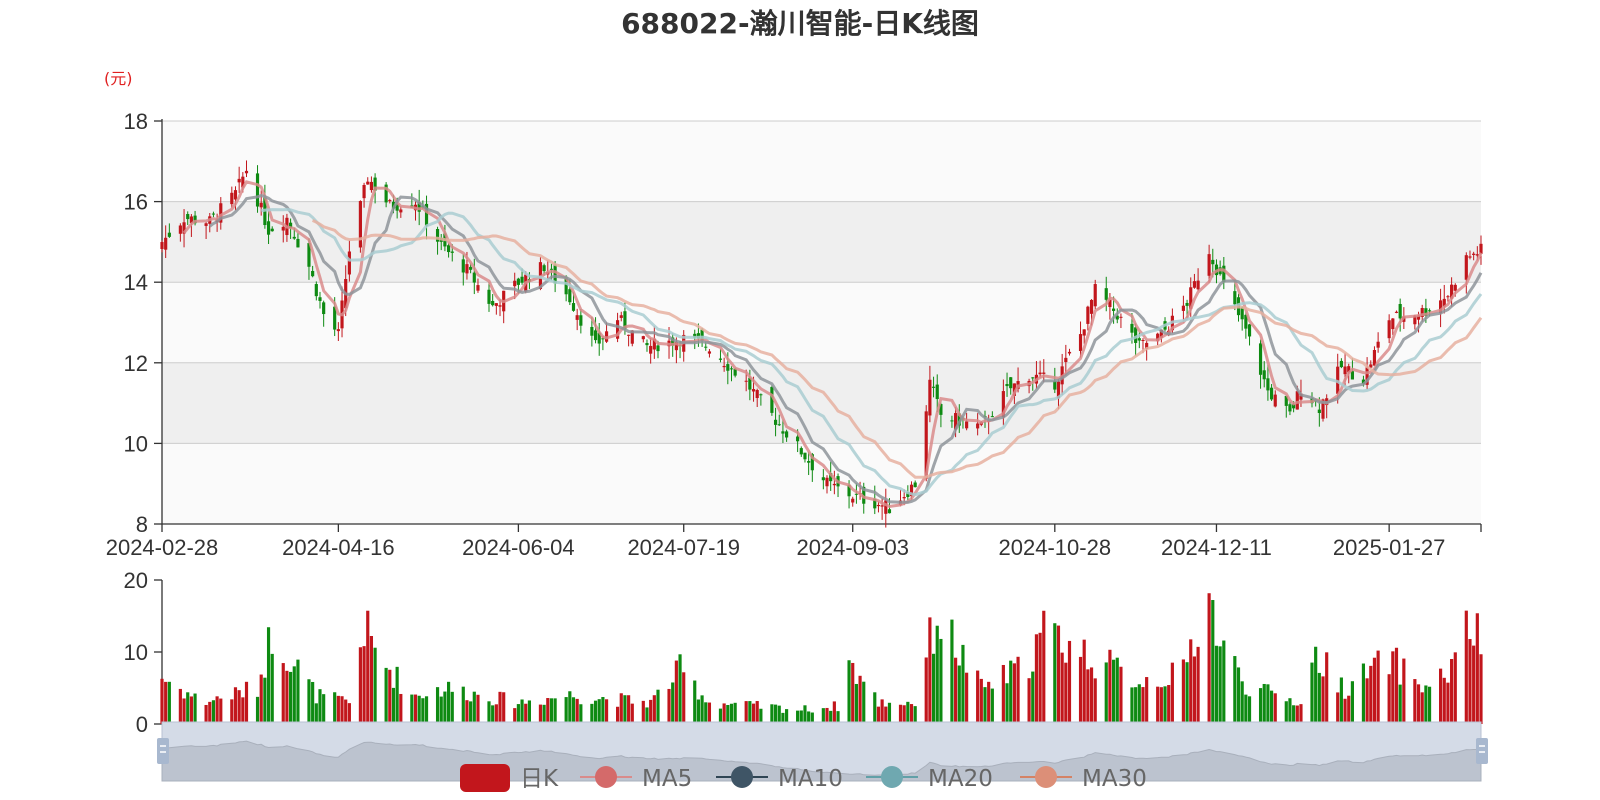  Describe the element at coordinates (636, 779) in the screenshot. I see `legend-item-ma5: MA5` at that location.